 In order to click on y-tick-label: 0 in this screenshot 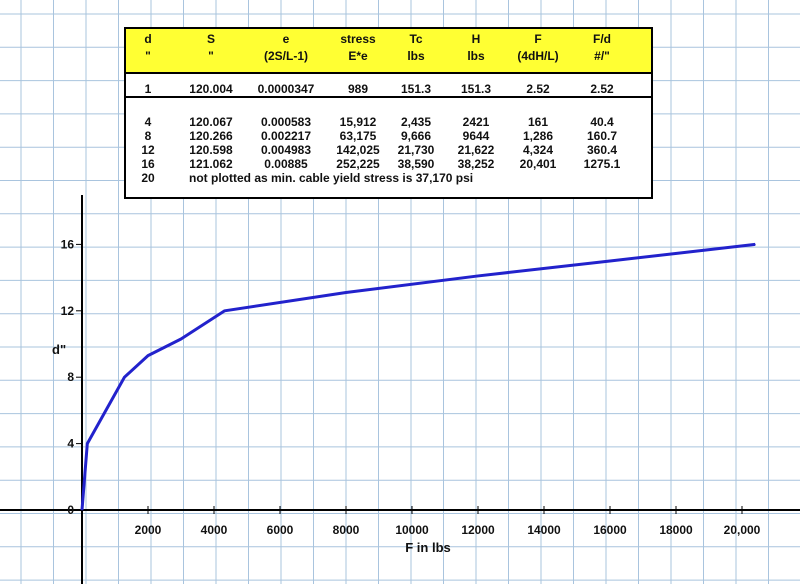, I will do `click(70, 510)`.